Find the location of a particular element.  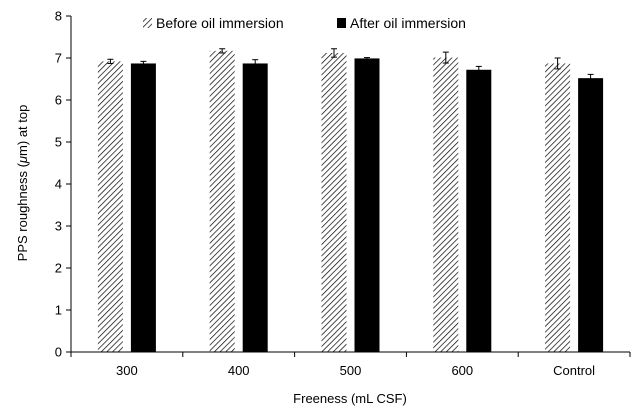

y-axis-ticks: 0 1 2 3 4 5 6 7 8 is located at coordinates (63, 184).